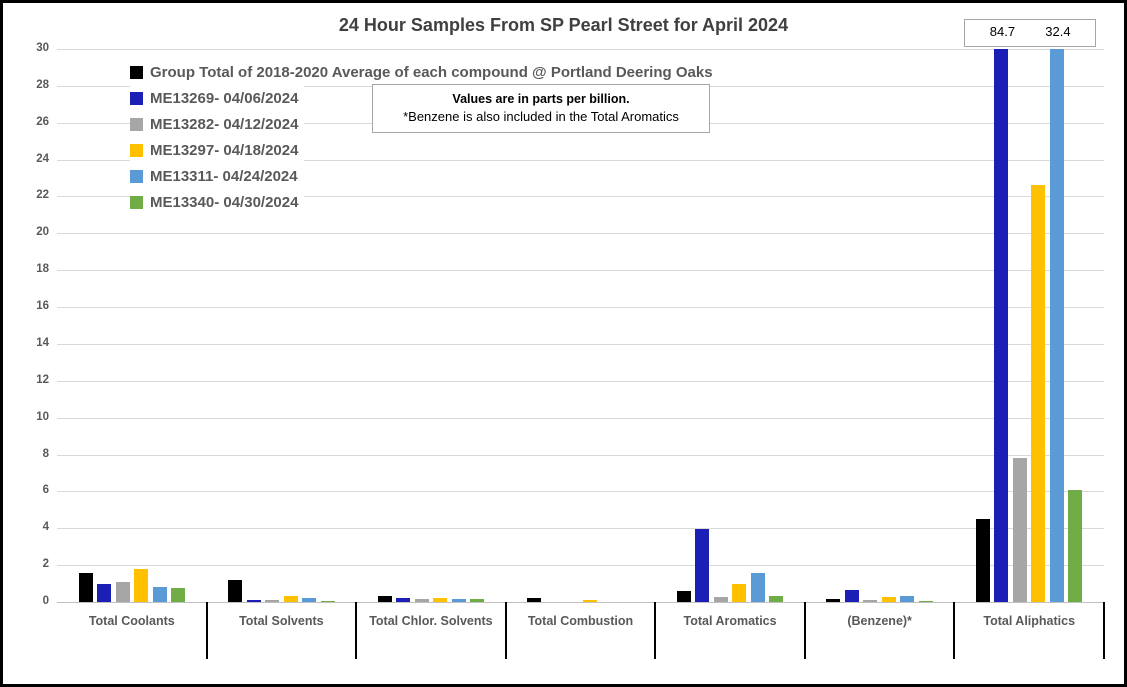 This screenshot has height=687, width=1127. I want to click on legend-label: ME13297- 04/18/2024, so click(224, 150).